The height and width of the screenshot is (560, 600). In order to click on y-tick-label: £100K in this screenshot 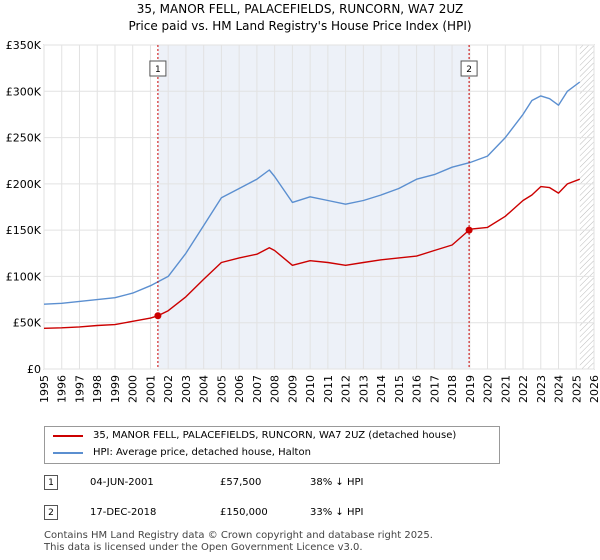, I will do `click(24, 276)`.